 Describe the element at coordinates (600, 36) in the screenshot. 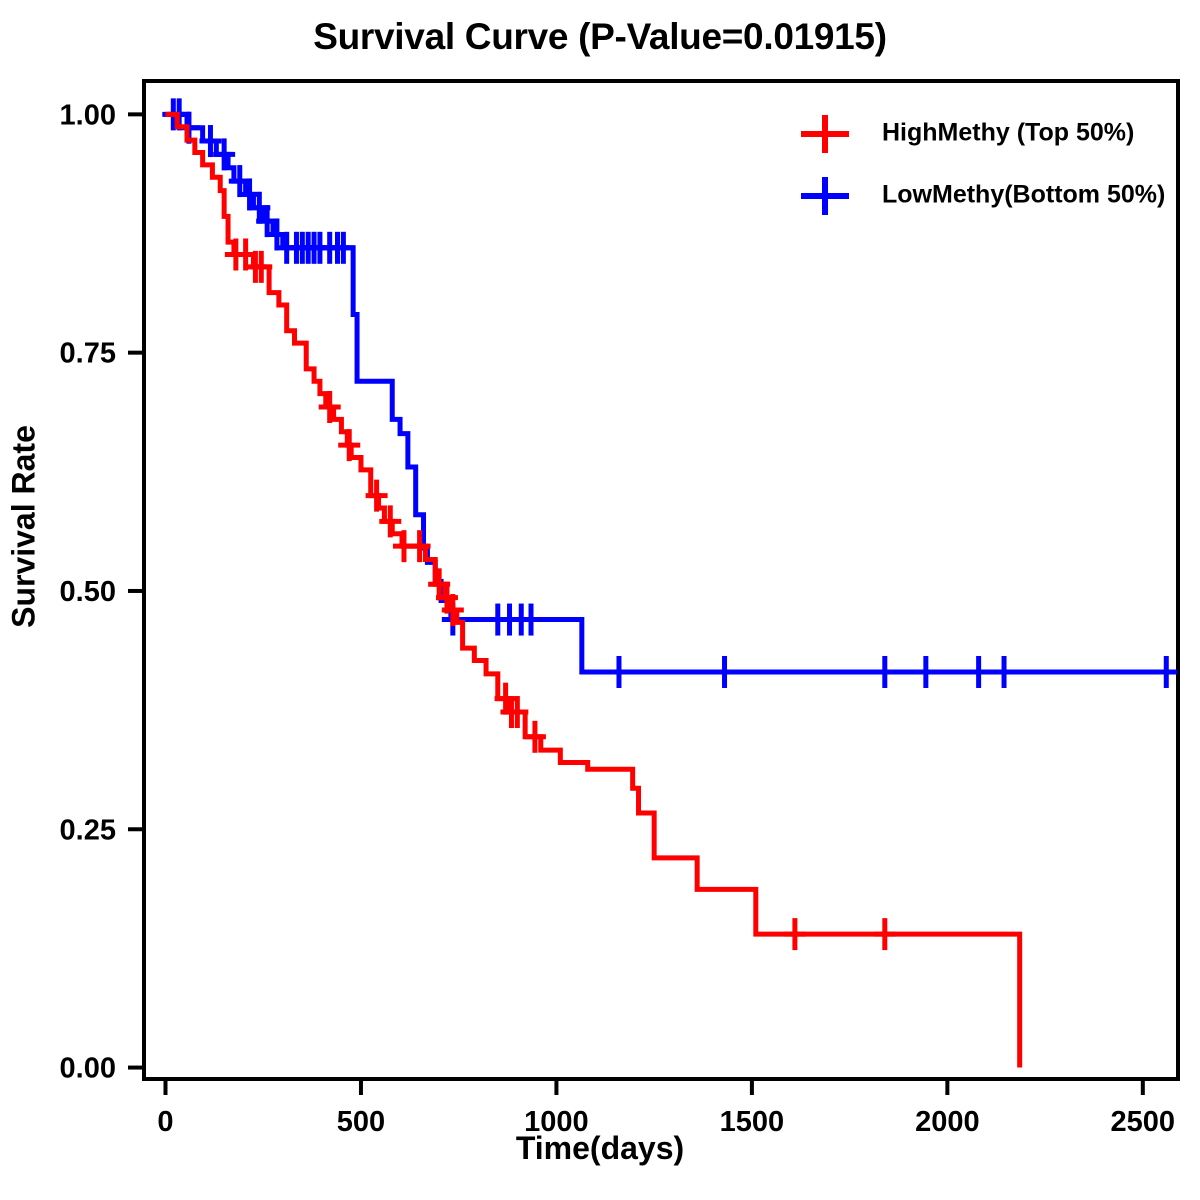

I see `page-title: Survival Curve (P-Value=0.01915)` at that location.